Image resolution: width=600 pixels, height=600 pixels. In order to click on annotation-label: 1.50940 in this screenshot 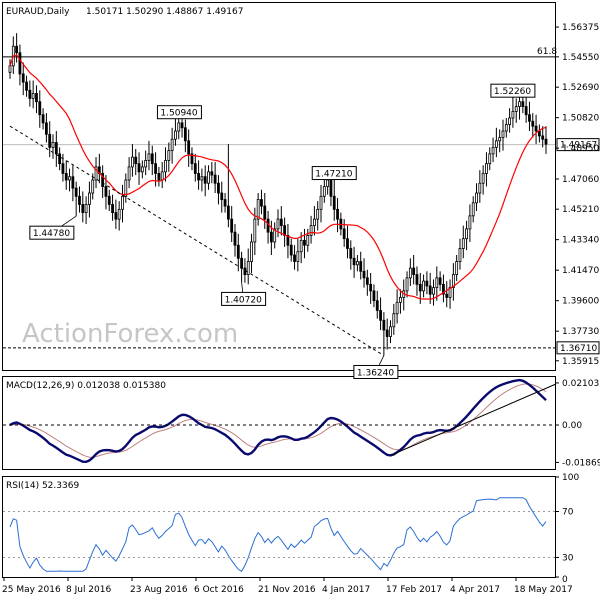, I will do `click(178, 114)`.